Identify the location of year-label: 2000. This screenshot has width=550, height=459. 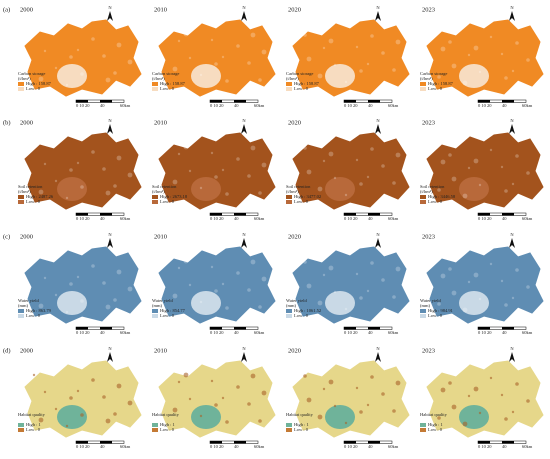
(26, 9).